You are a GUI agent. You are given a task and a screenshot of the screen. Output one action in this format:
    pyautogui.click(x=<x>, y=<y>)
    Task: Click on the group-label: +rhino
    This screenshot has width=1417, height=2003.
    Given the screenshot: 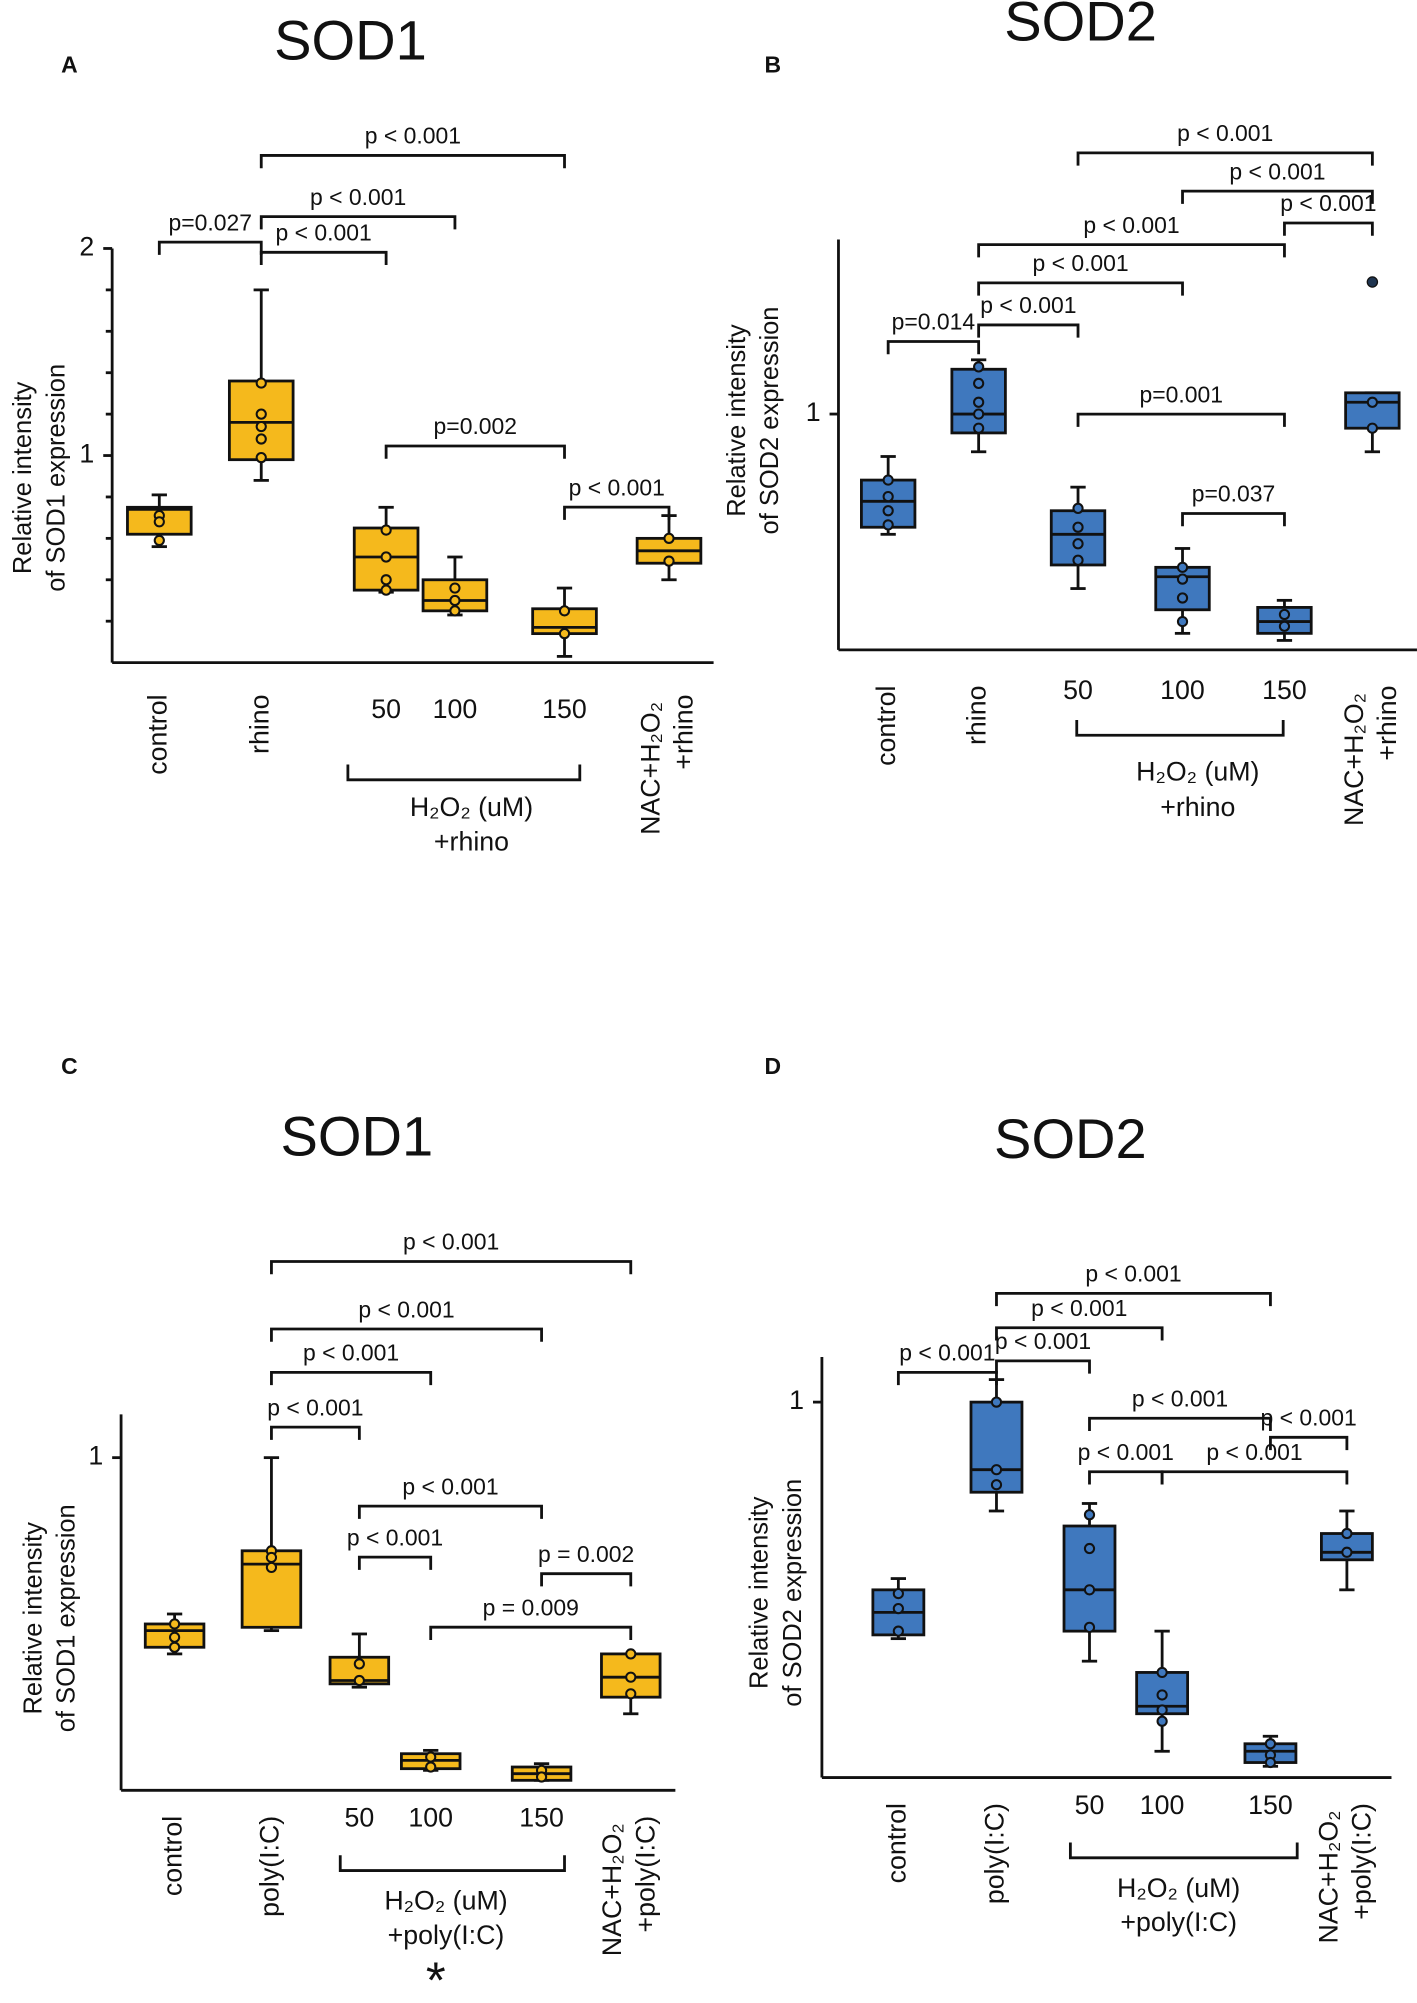 What is the action you would take?
    pyautogui.click(x=1197, y=807)
    